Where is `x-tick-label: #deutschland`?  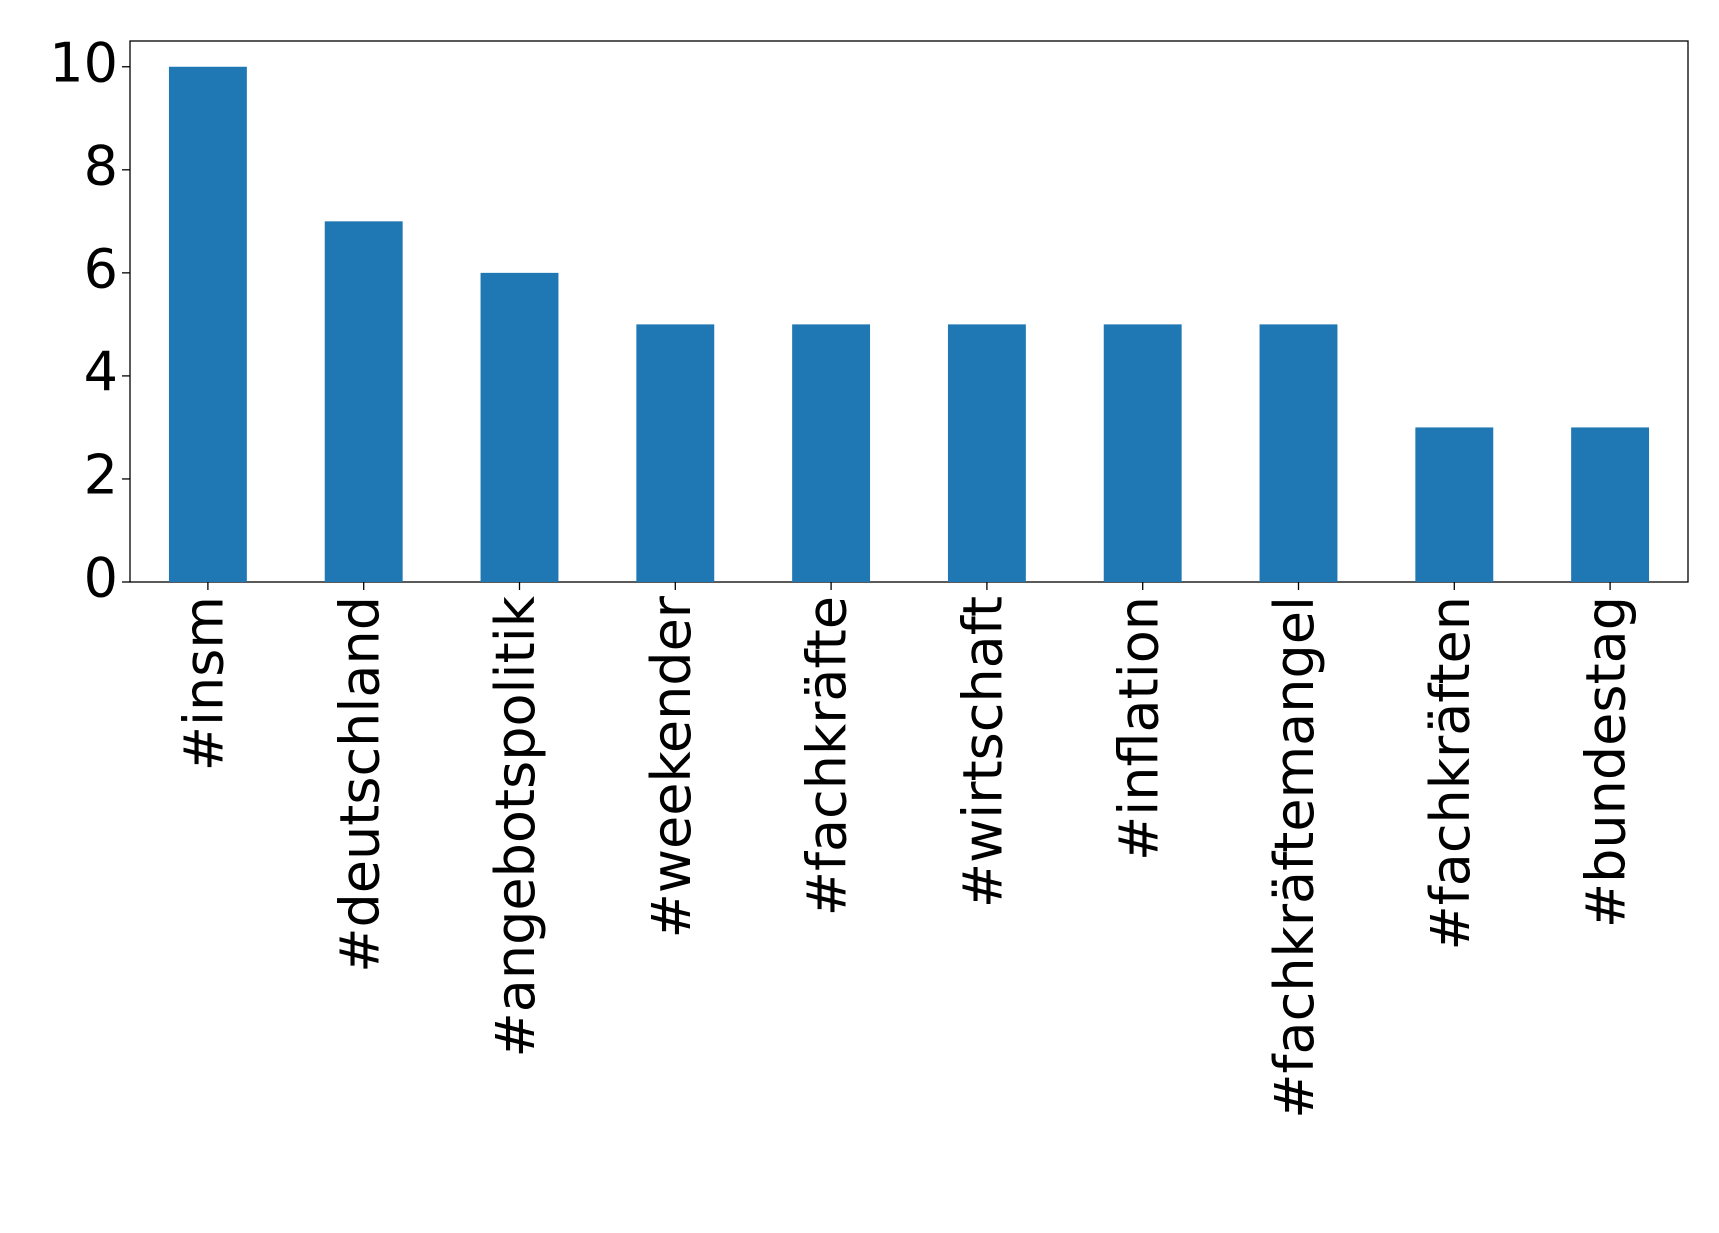
x-tick-label: #deutschland is located at coordinates (359, 784).